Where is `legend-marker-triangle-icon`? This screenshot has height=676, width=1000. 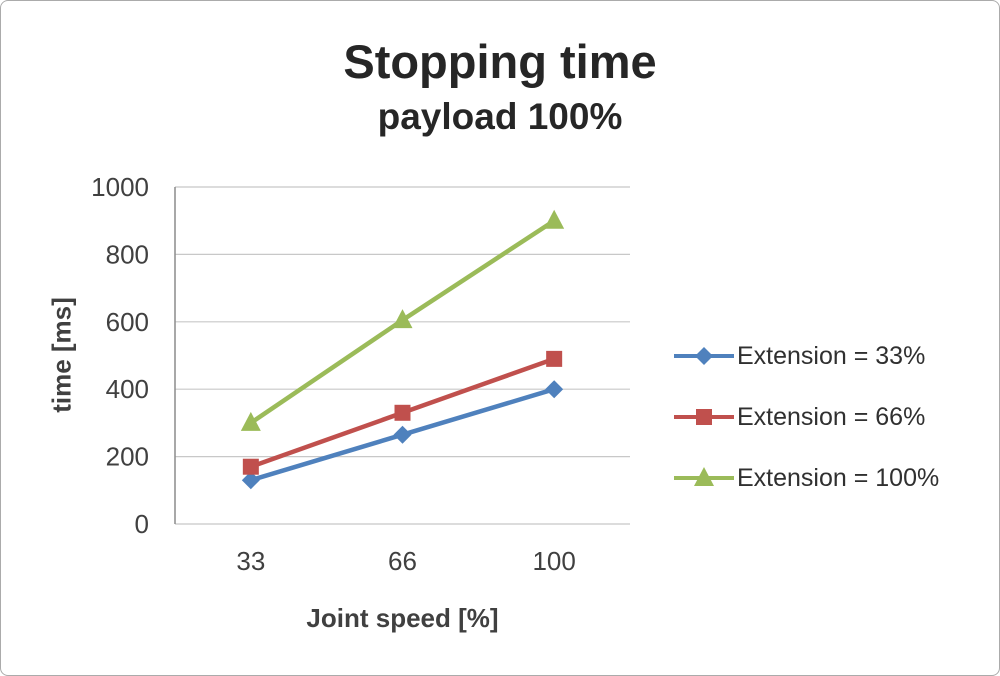
legend-marker-triangle-icon is located at coordinates (704, 476).